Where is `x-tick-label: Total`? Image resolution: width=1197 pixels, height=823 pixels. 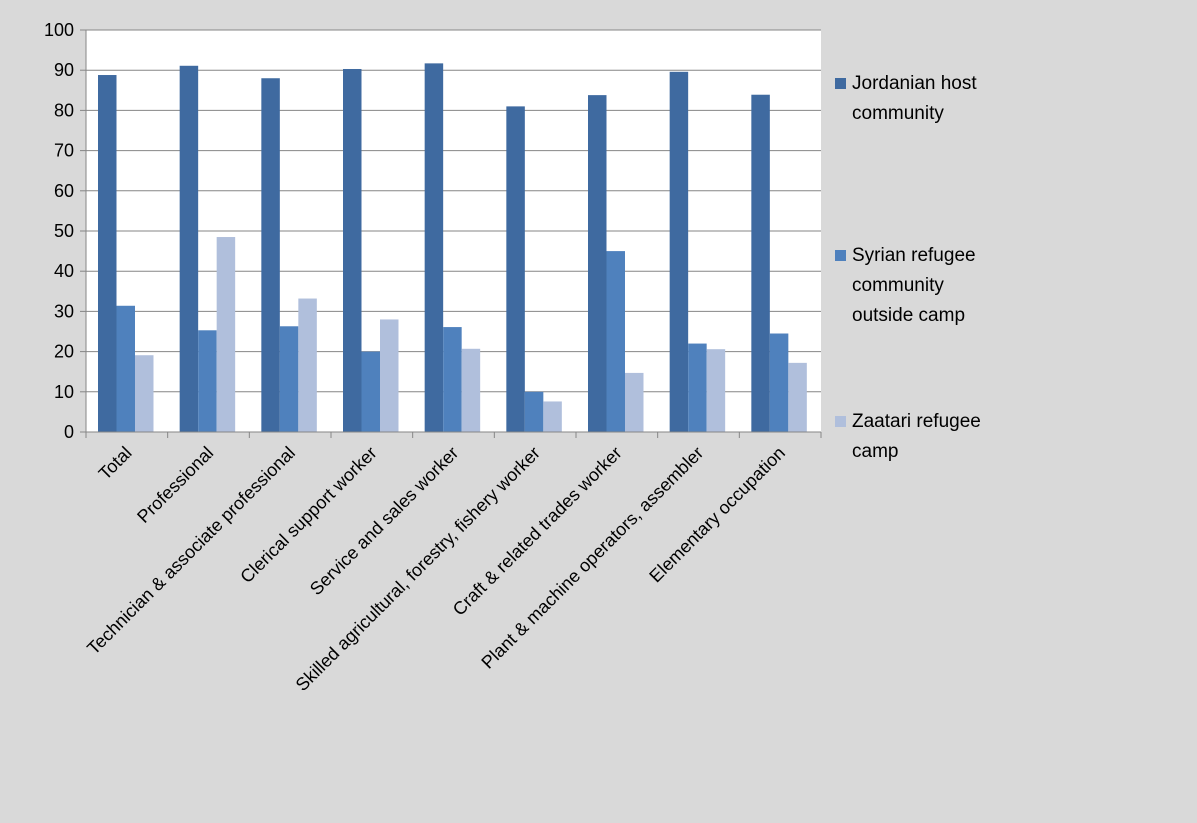
x-tick-label: Total is located at coordinates (115, 463).